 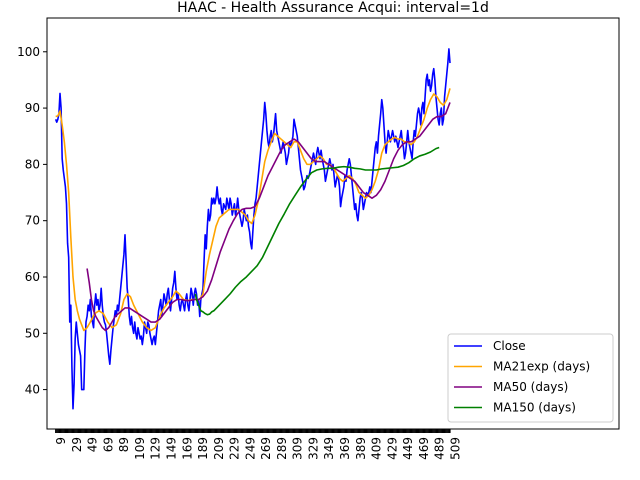 What do you see at coordinates (298, 448) in the screenshot?
I see `x-tick-label-15: 309` at bounding box center [298, 448].